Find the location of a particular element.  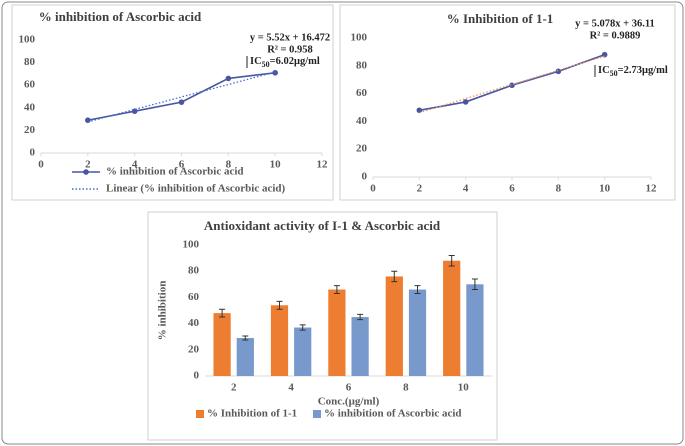

ic50-value: =6.02μg/ml is located at coordinates (295, 61).